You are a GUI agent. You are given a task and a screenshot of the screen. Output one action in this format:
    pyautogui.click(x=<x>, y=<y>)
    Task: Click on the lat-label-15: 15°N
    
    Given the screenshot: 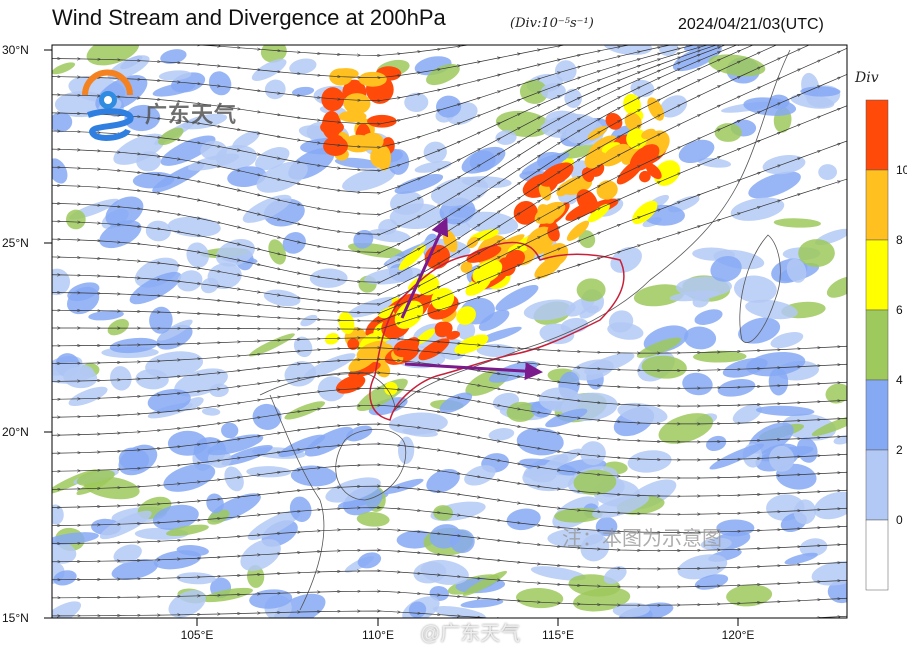 What is the action you would take?
    pyautogui.click(x=15, y=618)
    